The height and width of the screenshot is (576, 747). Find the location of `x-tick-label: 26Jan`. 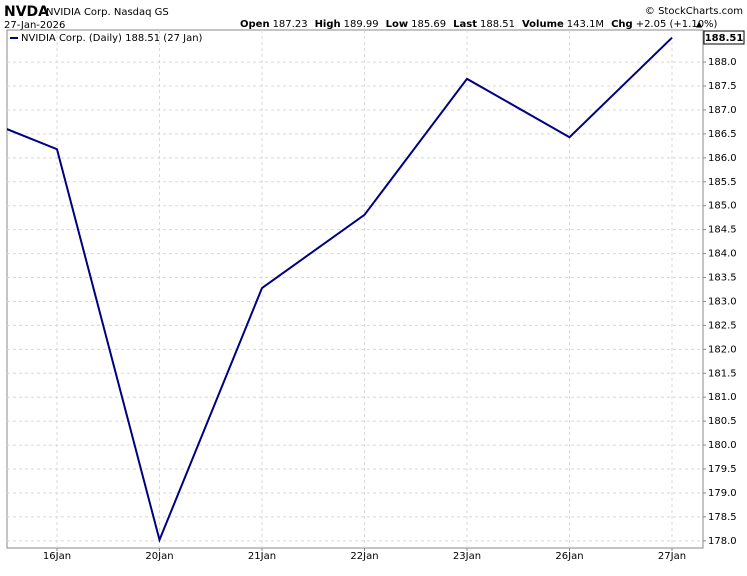

x-tick-label: 26Jan is located at coordinates (569, 556).